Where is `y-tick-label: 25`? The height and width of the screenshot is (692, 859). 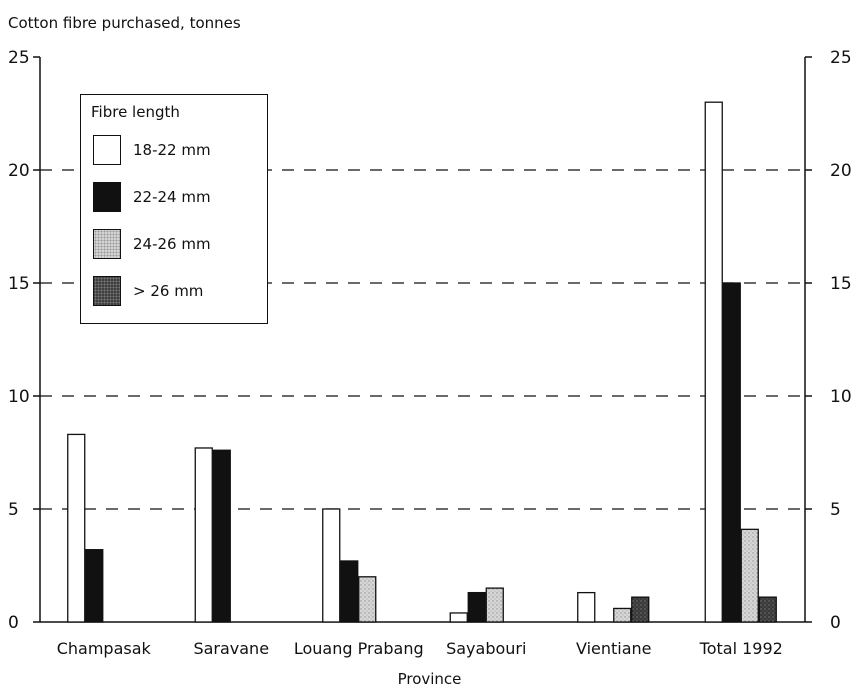 y-tick-label: 25 is located at coordinates (19, 58).